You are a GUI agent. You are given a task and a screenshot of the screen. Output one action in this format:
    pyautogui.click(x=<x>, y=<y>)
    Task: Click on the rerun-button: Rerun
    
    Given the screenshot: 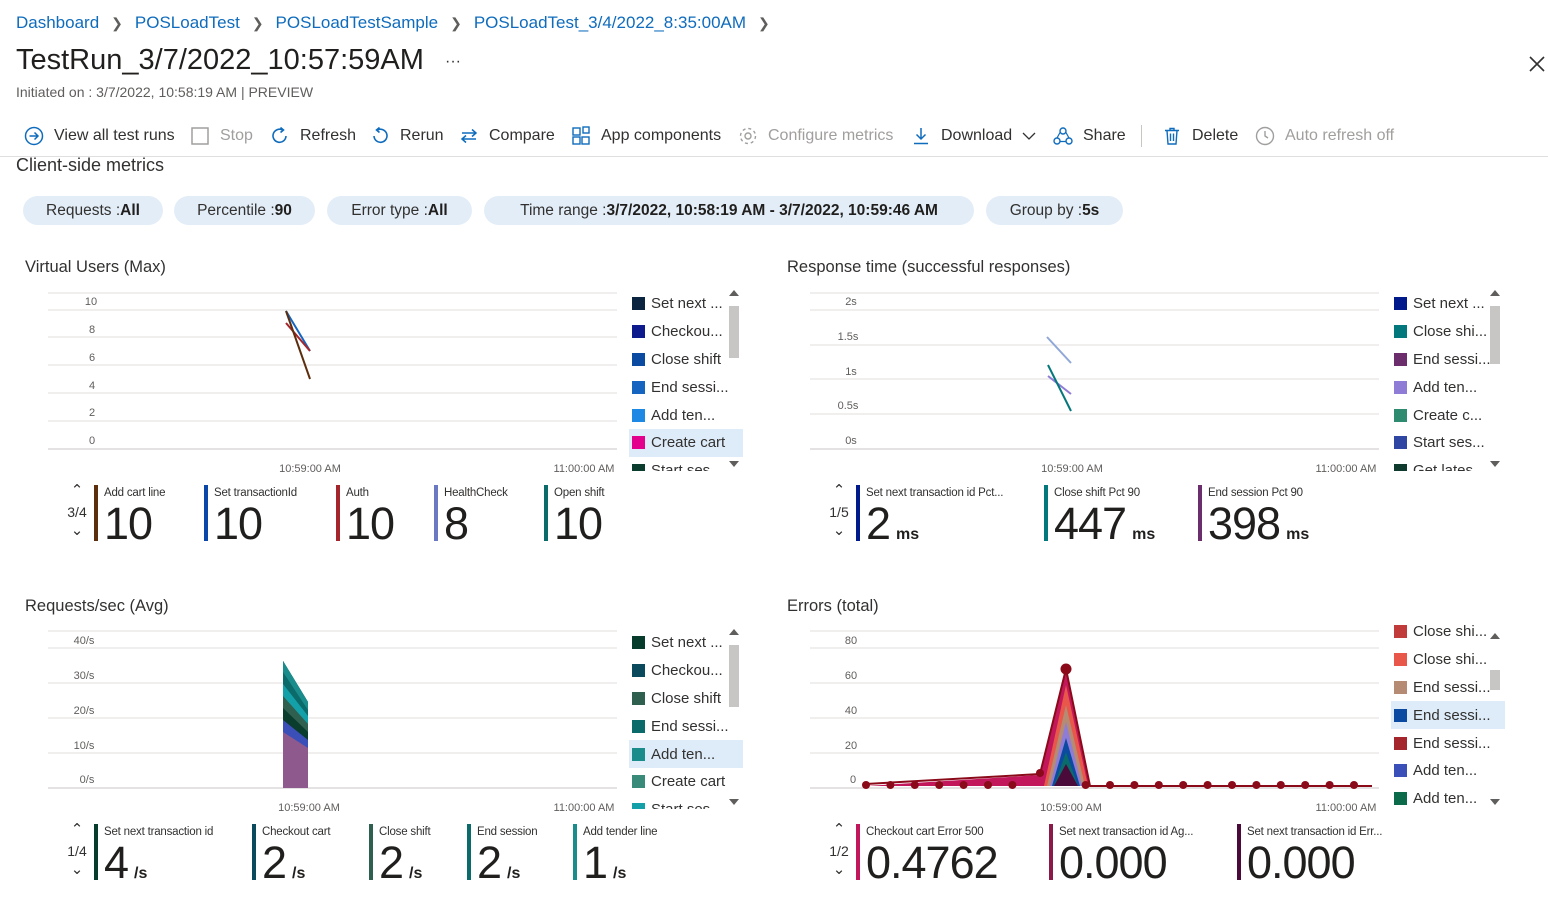 What is the action you would take?
    pyautogui.click(x=407, y=136)
    